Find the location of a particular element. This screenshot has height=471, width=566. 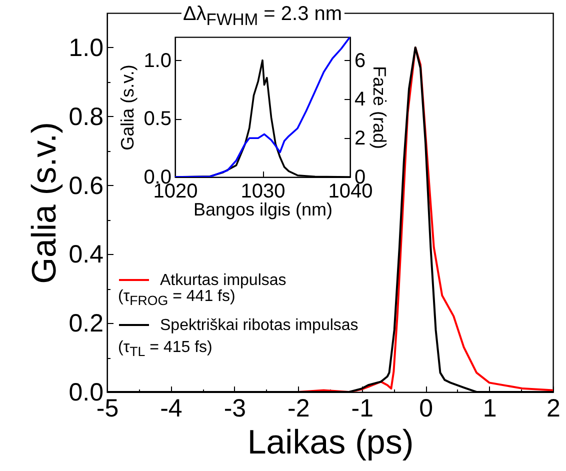

y-tick-label: 0.8 is located at coordinates (86, 116).